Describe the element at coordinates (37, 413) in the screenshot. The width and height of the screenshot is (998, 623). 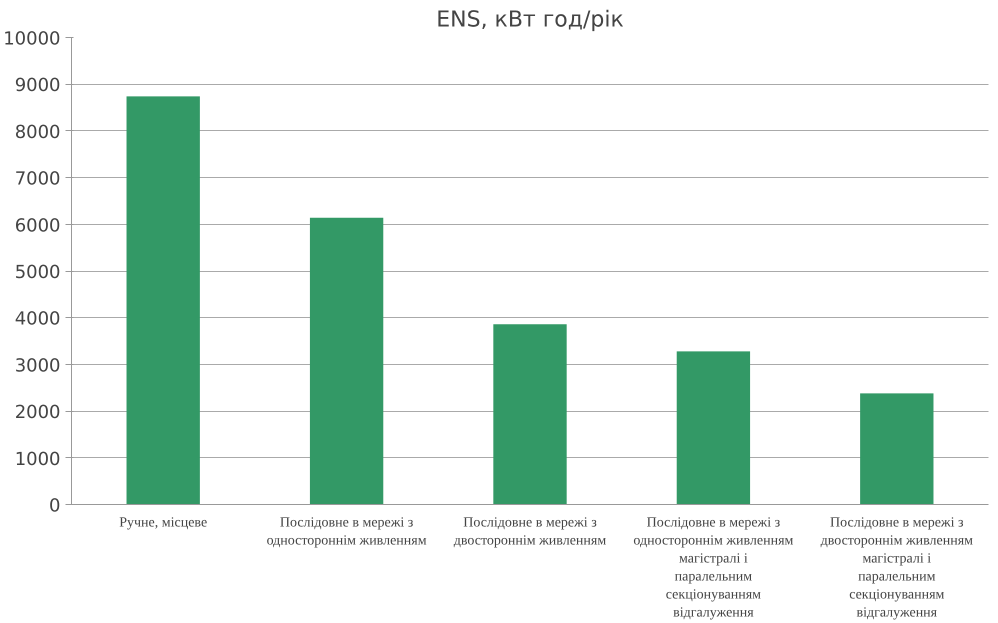
I see `y-tick-label: 2000` at that location.